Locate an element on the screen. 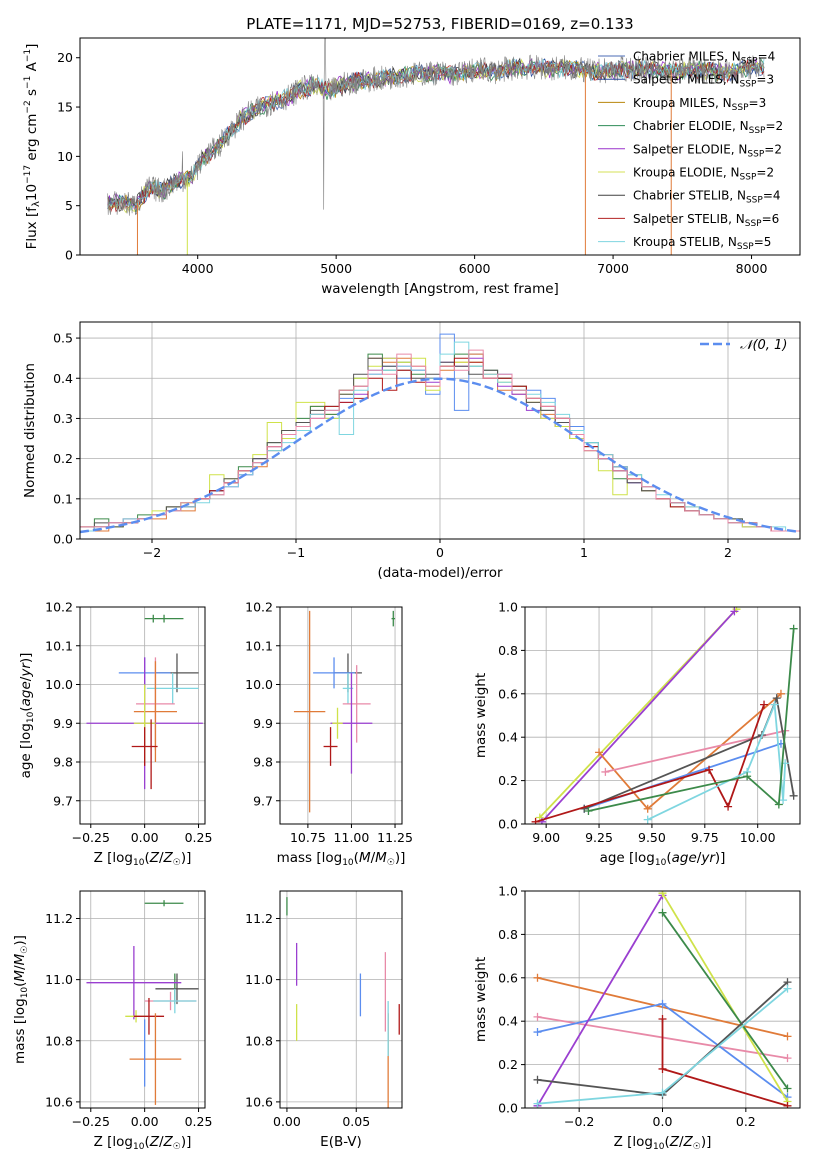  y-axis-label: Normed distribution is located at coordinates (30, 430).